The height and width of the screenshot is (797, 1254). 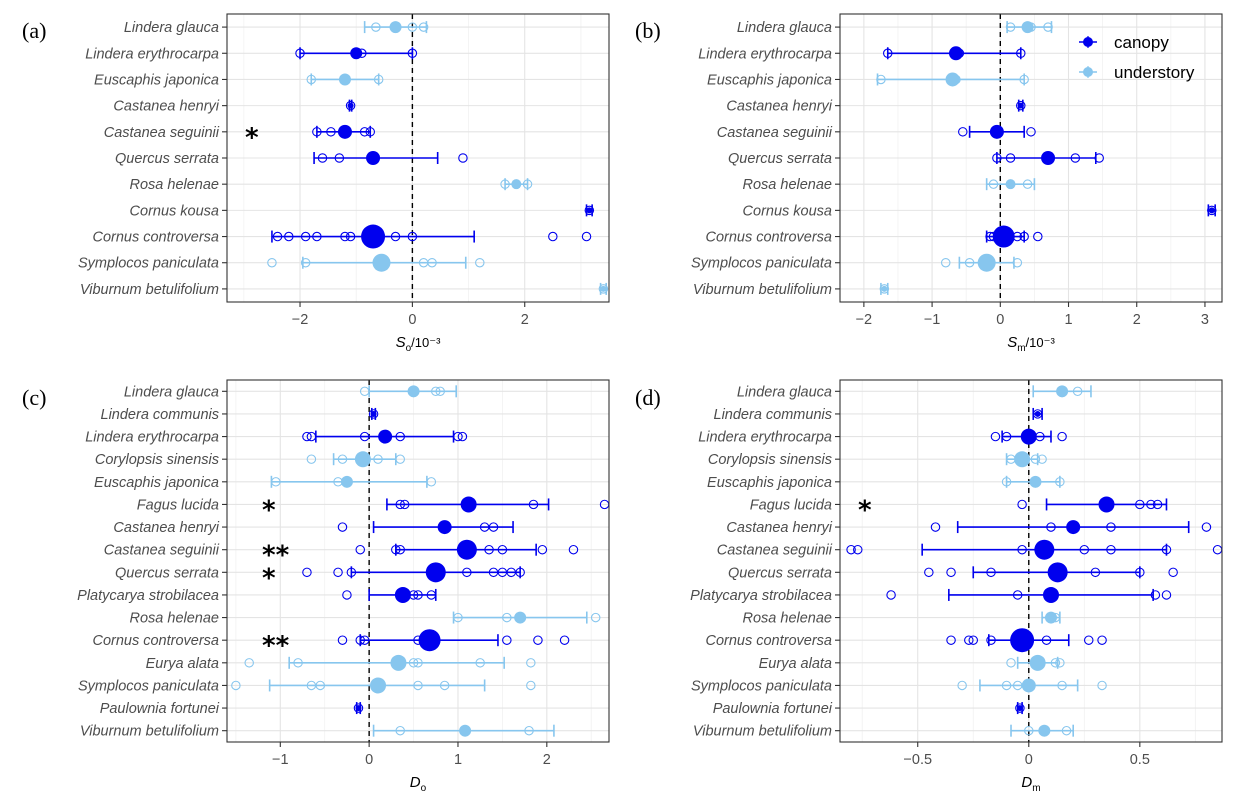 What do you see at coordinates (1068, 320) in the screenshot?
I see `x-tick-label: 1` at bounding box center [1068, 320].